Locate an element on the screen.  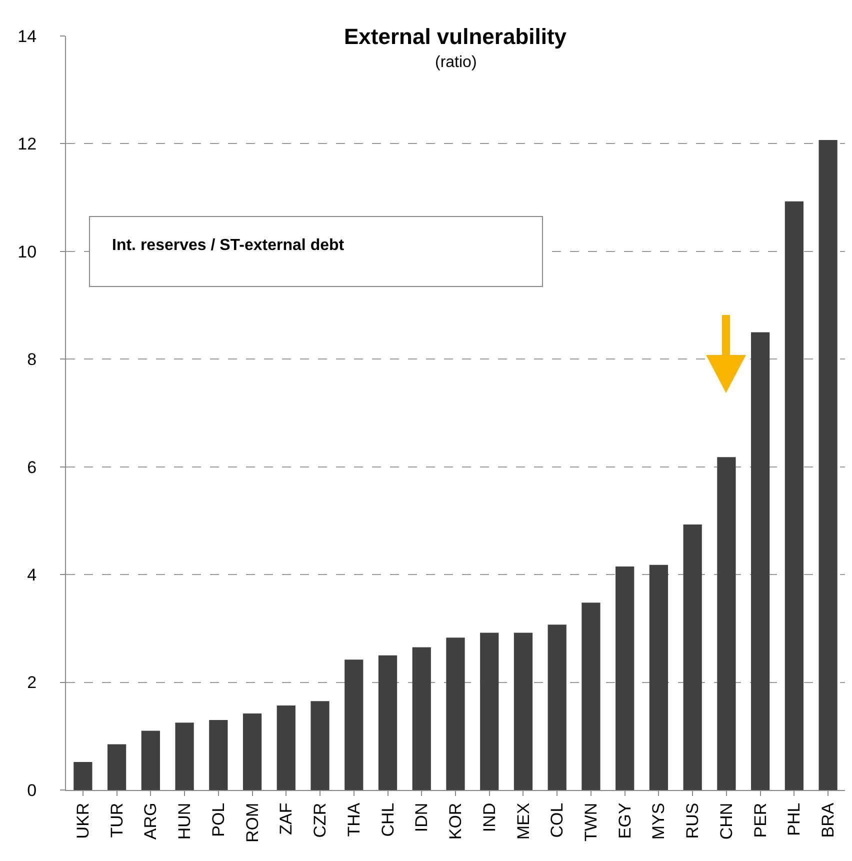
y-tick-label: 4 is located at coordinates (32, 575).